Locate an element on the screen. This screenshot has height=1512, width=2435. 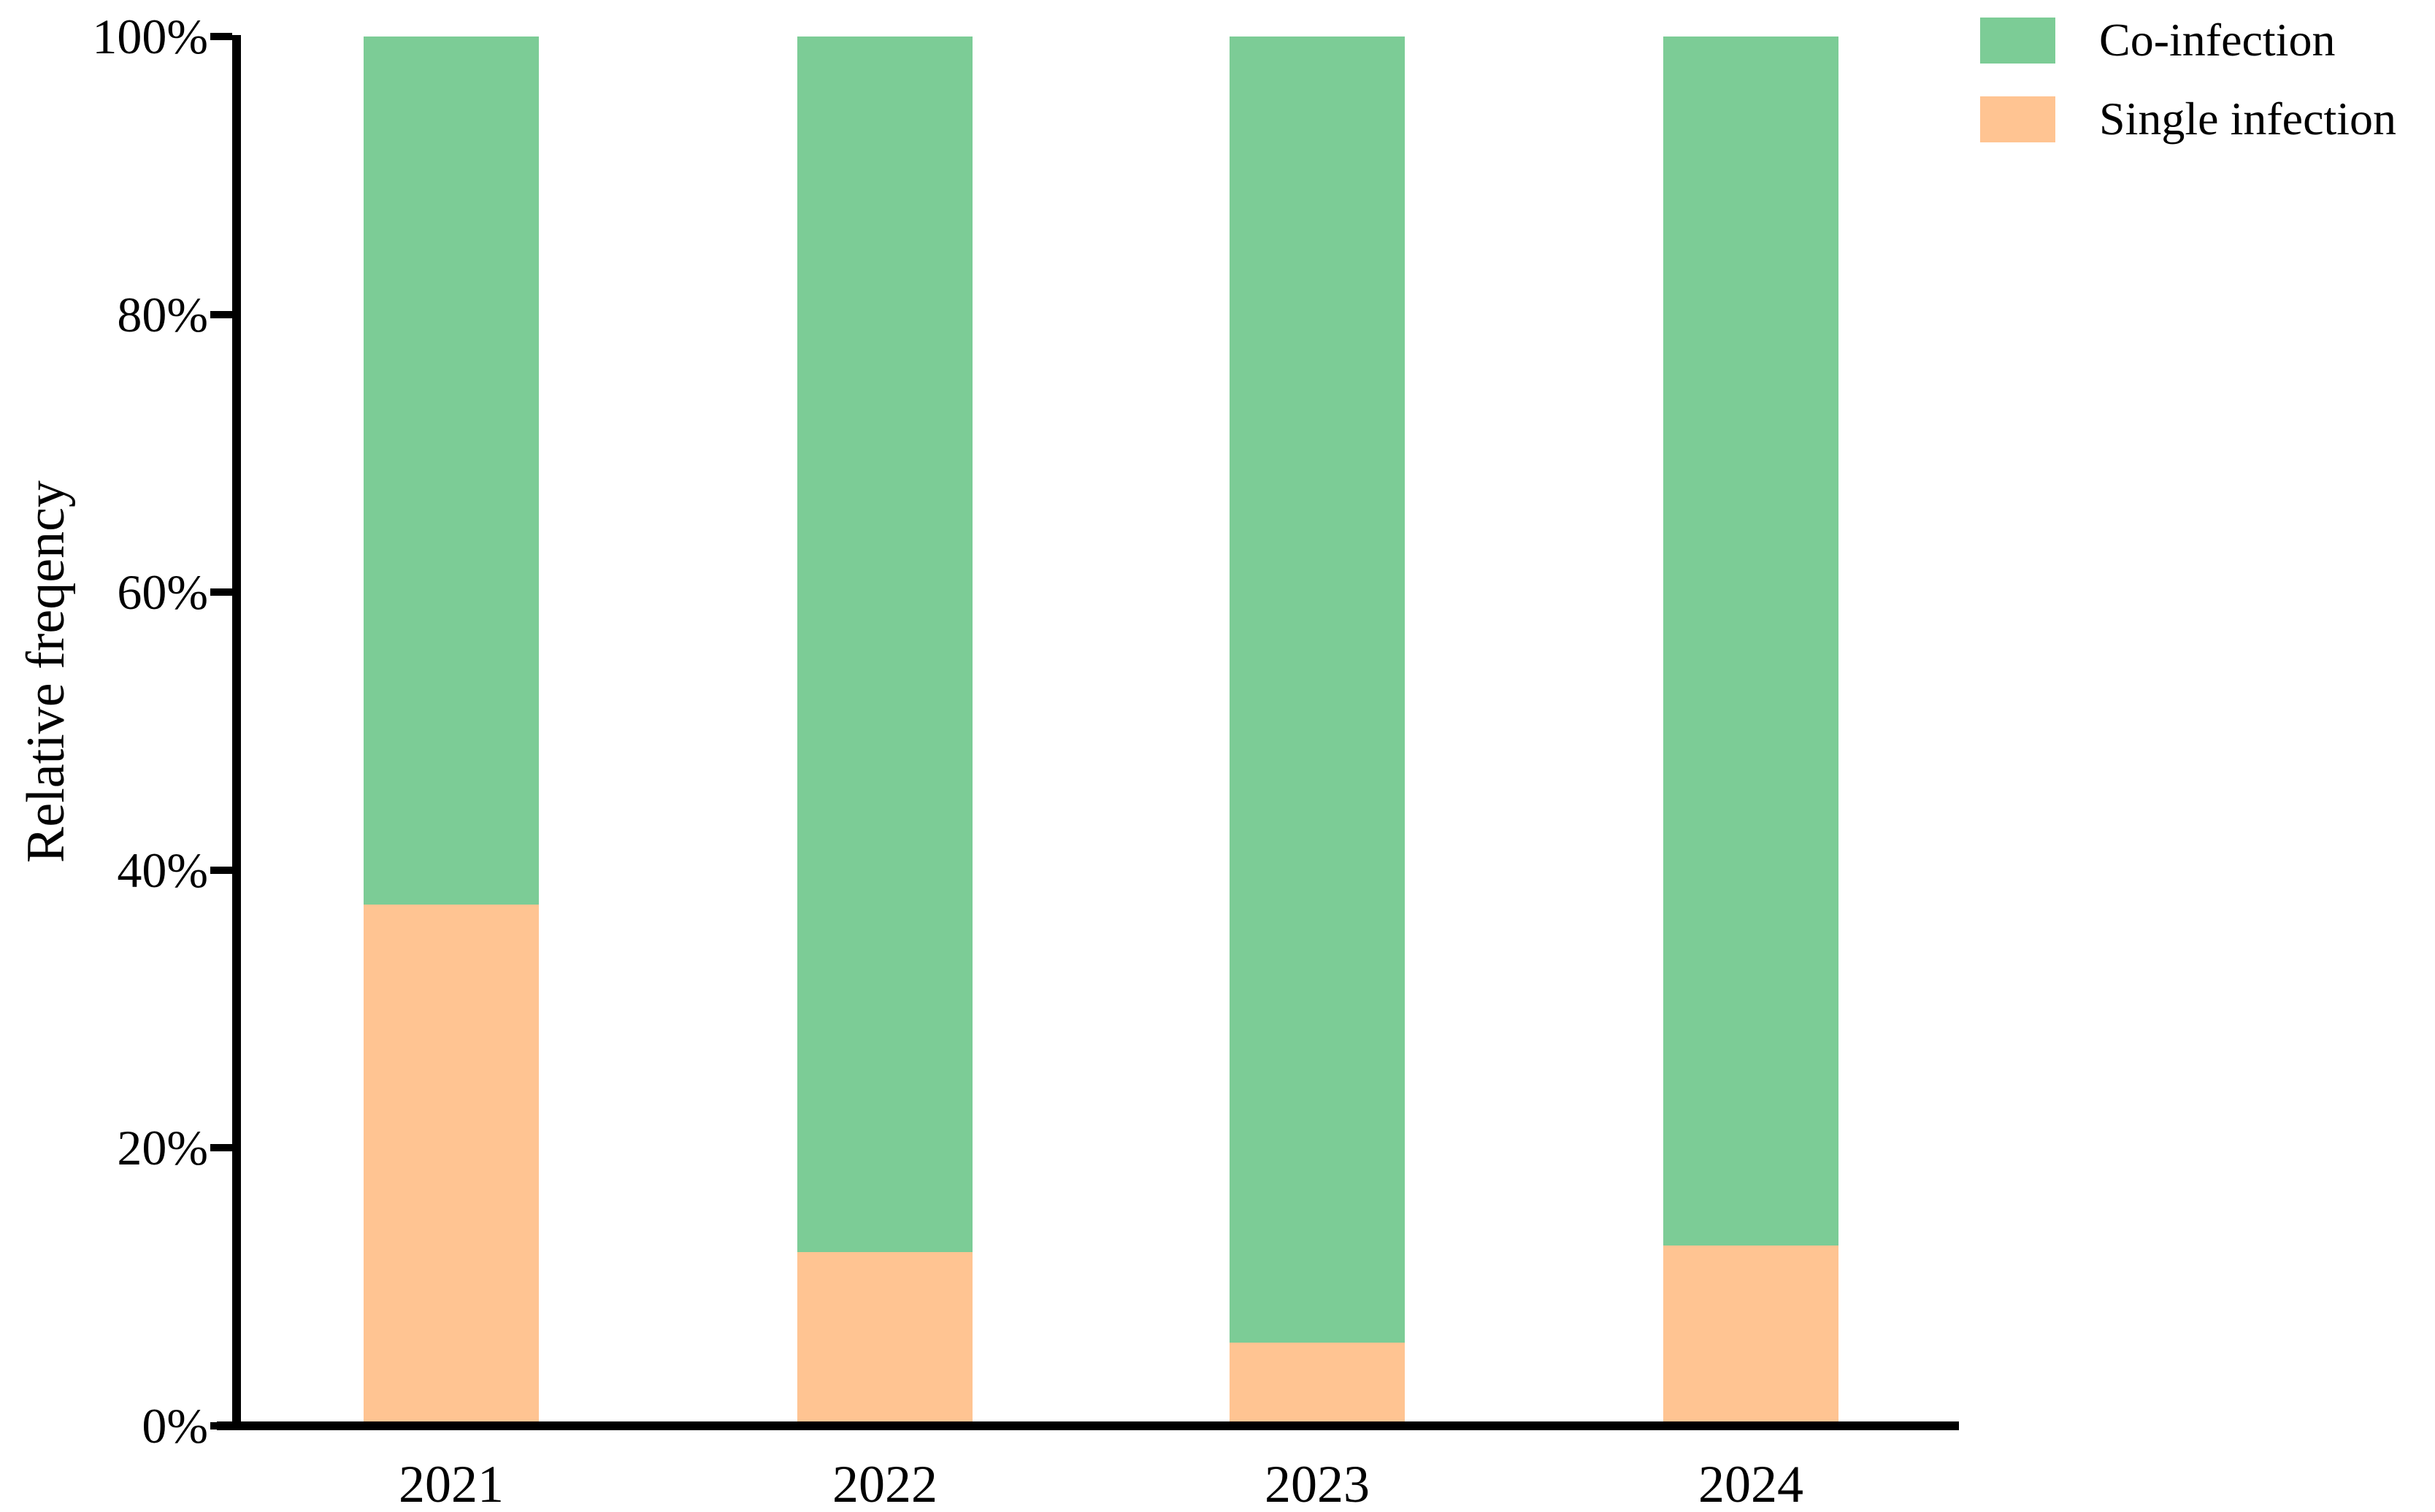
x-tick-label: 2021 is located at coordinates (451, 1483).